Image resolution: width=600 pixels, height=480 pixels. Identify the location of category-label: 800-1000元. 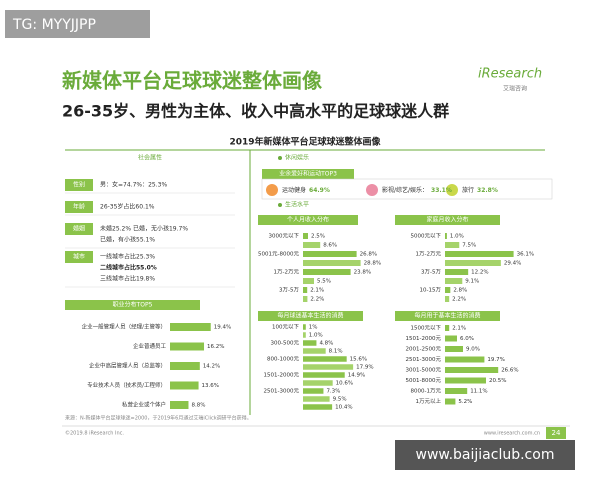
(283, 359).